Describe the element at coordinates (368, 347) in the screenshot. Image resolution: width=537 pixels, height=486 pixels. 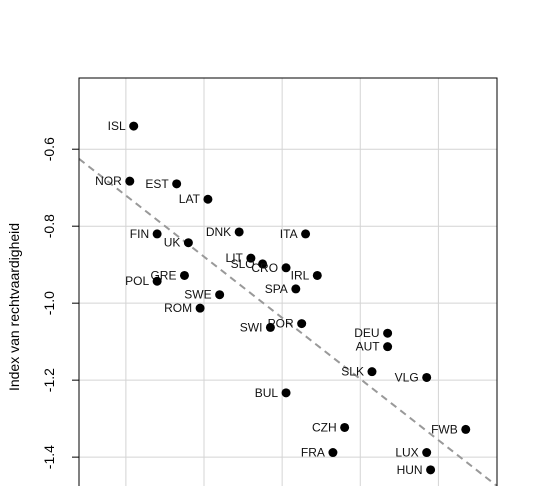
I see `point-label: AUT` at that location.